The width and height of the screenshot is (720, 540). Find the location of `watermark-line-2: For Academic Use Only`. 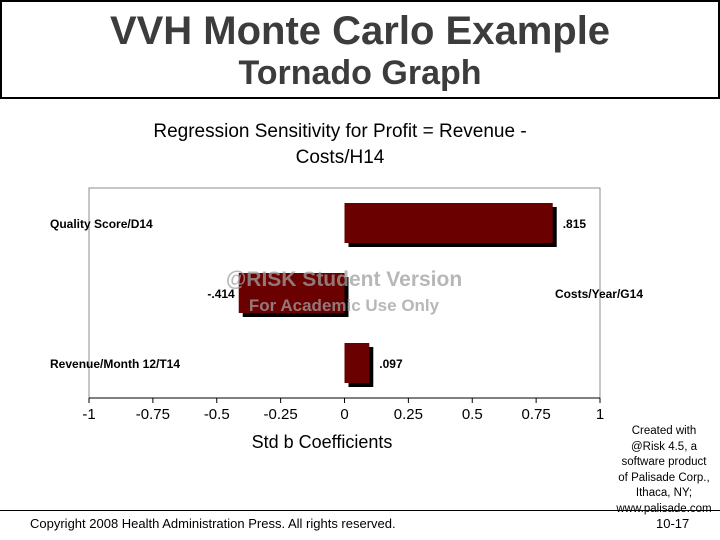

watermark-line-2: For Academic Use Only is located at coordinates (344, 305).